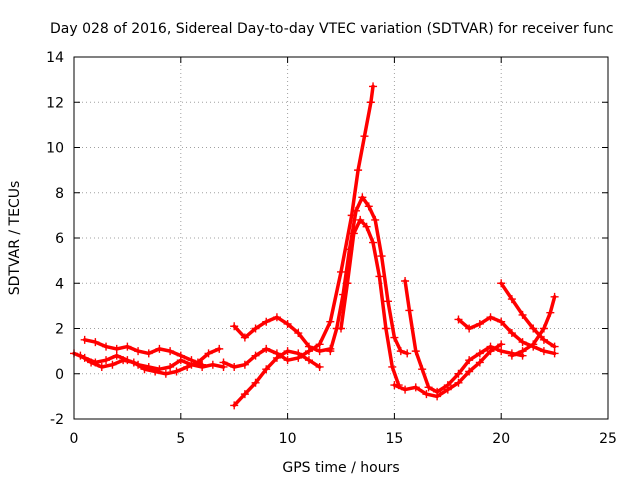  What do you see at coordinates (277, 378) in the screenshot?
I see `series-sat-e` at bounding box center [277, 378].